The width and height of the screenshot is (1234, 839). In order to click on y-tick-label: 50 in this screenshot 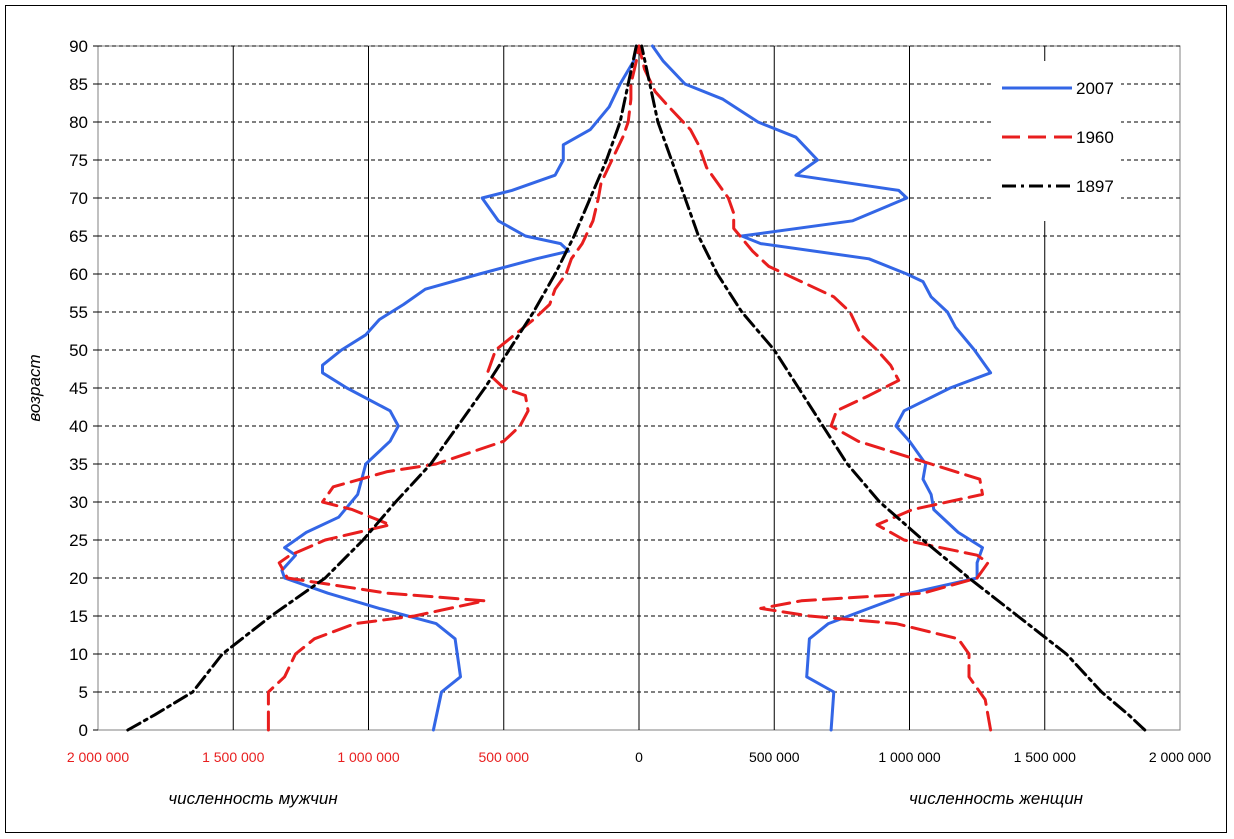, I will do `click(78, 350)`.